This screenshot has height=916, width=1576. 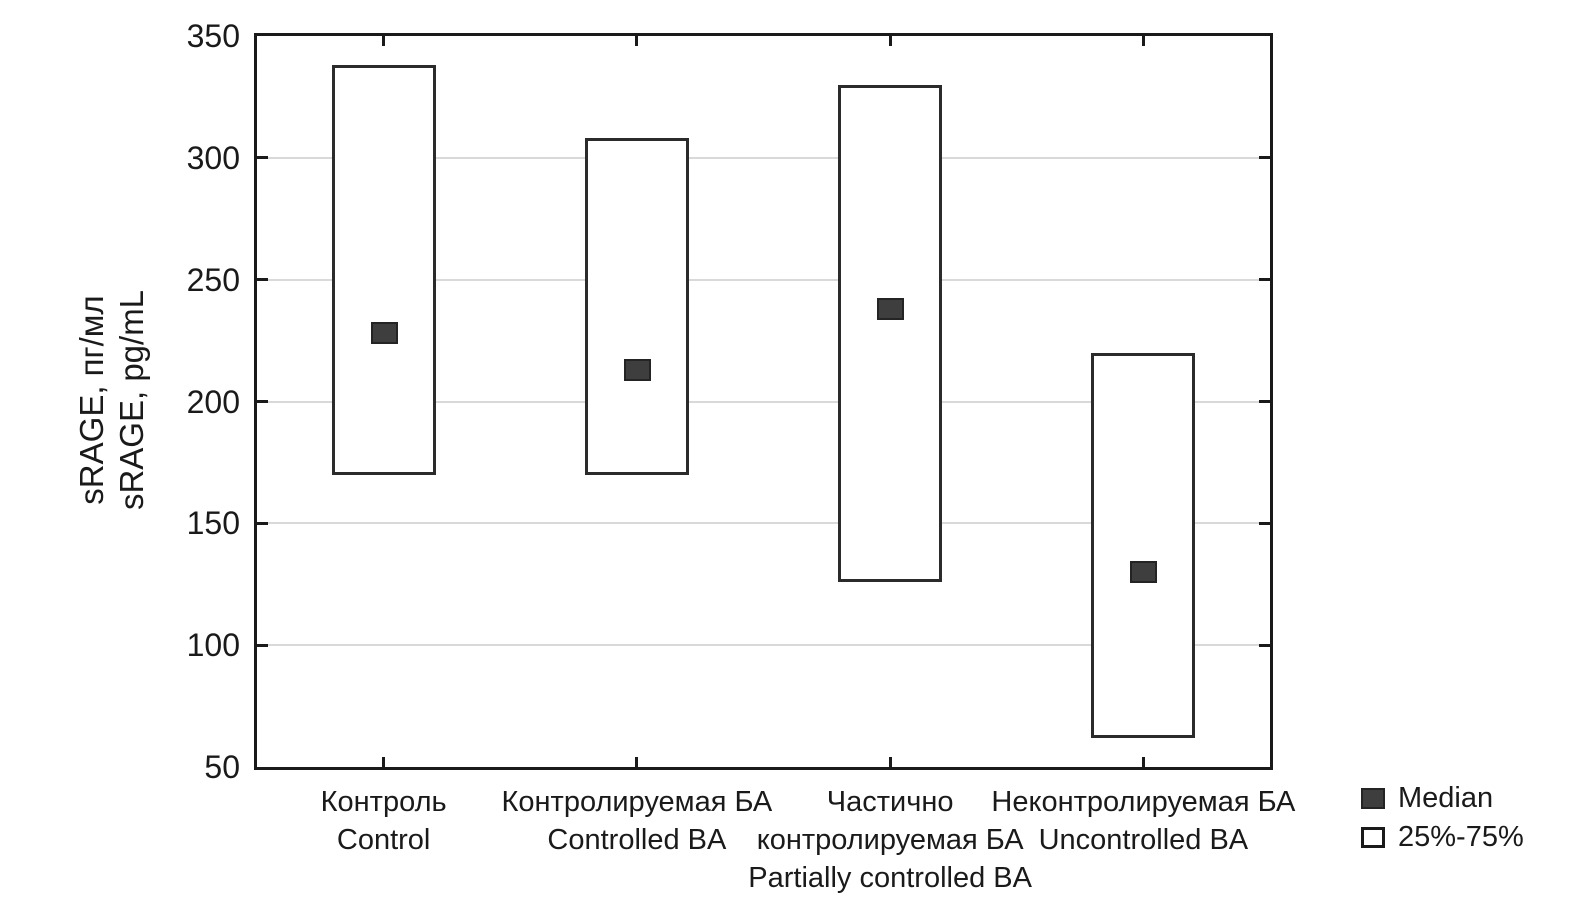 What do you see at coordinates (1446, 798) in the screenshot?
I see `legend-label-median: Median` at bounding box center [1446, 798].